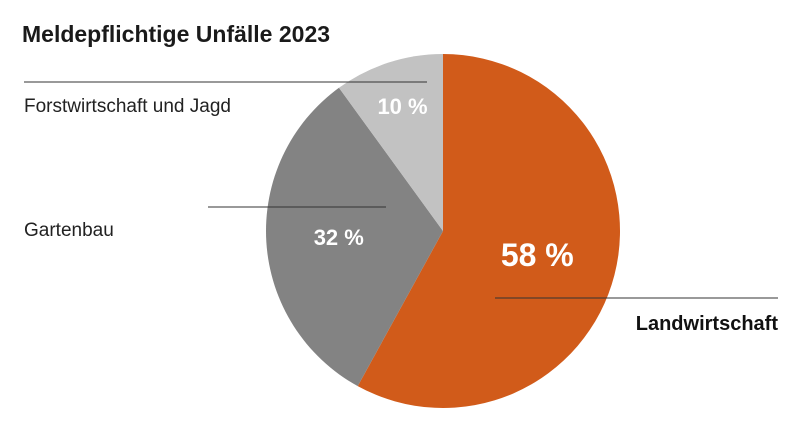  I want to click on category-label-gartenbau: Gartenbau, so click(69, 230).